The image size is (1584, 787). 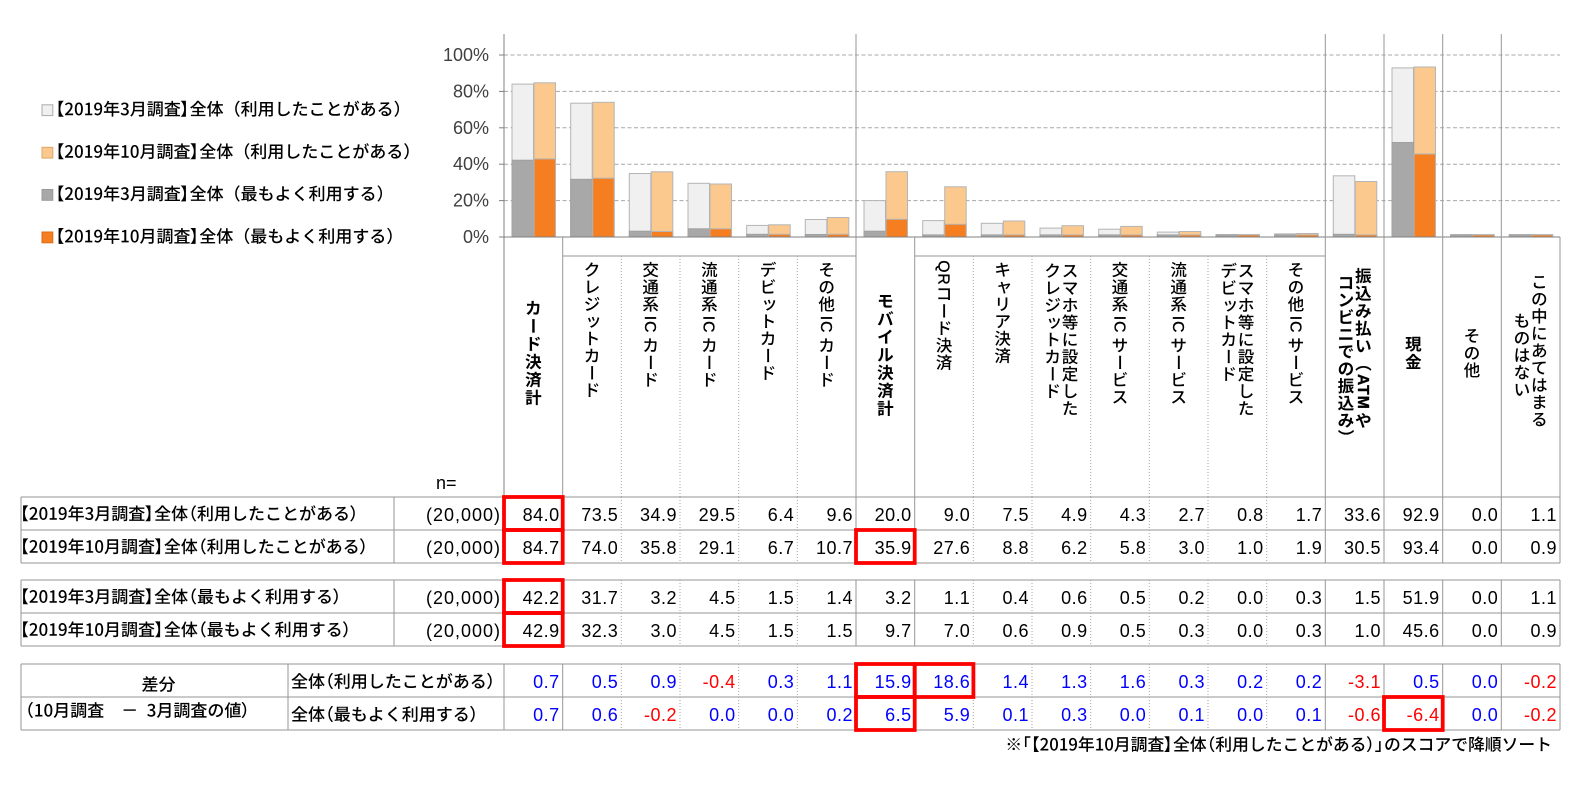 I want to click on svg-text: 60%, so click(x=471, y=128).